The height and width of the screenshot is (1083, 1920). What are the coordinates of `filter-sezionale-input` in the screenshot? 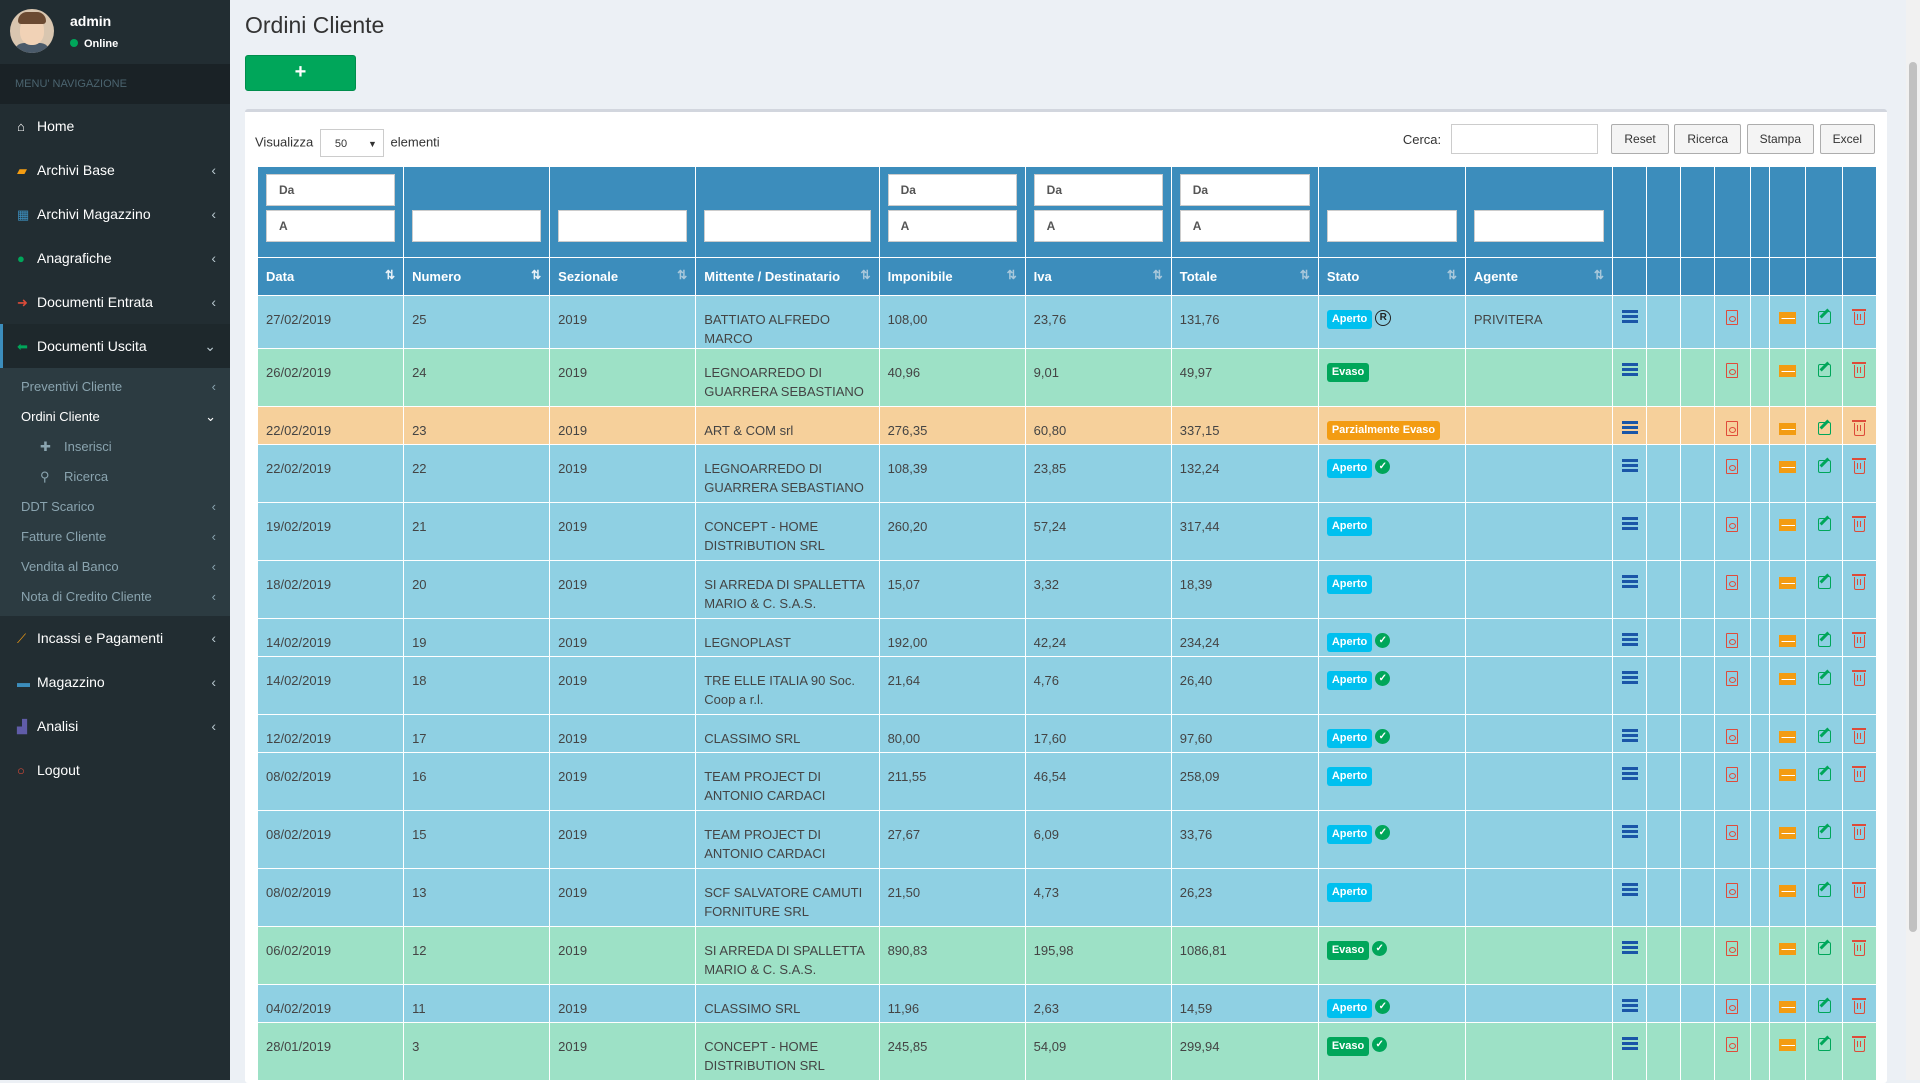 It's located at (623, 226).